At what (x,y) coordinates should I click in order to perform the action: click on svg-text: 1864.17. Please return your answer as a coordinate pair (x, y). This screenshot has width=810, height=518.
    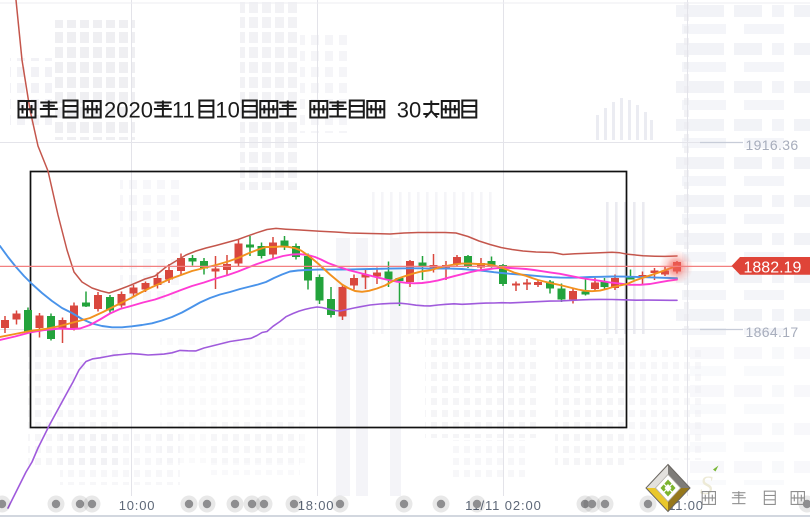
    Looking at the image, I should click on (771, 332).